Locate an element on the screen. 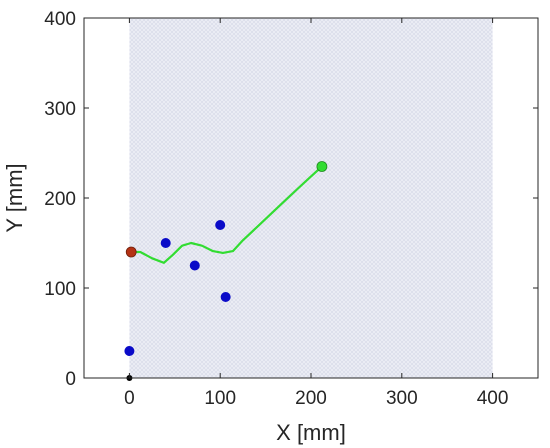  x-tick-label-0: 0 is located at coordinates (129, 398).